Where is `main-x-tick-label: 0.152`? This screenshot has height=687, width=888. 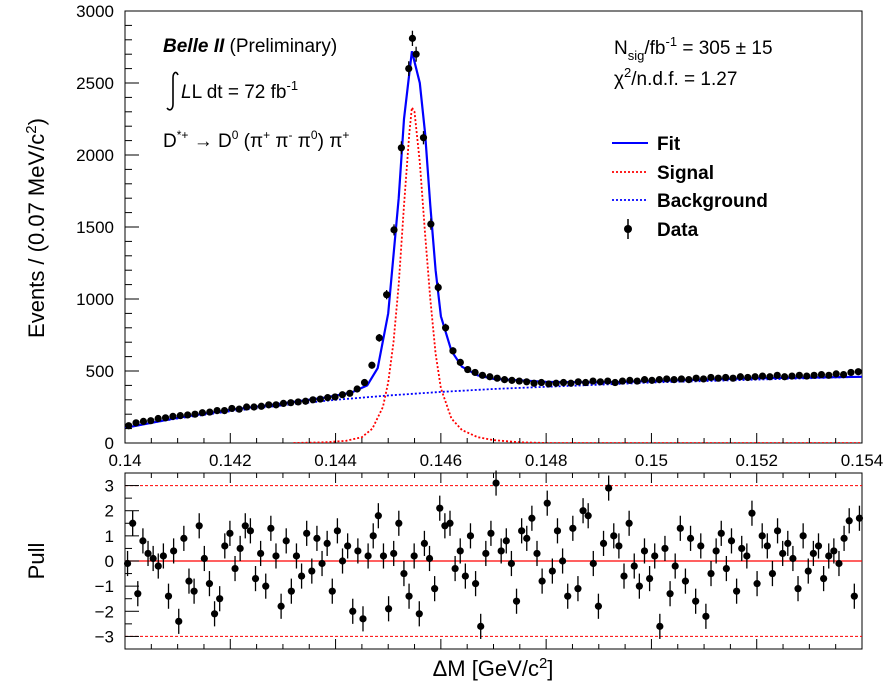
main-x-tick-label: 0.152 is located at coordinates (756, 460).